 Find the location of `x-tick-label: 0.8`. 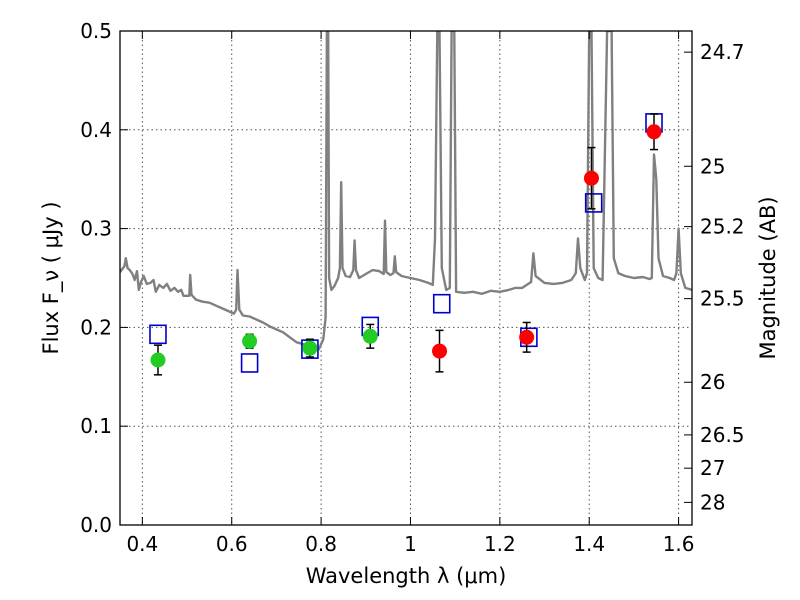

x-tick-label: 0.8 is located at coordinates (321, 544).